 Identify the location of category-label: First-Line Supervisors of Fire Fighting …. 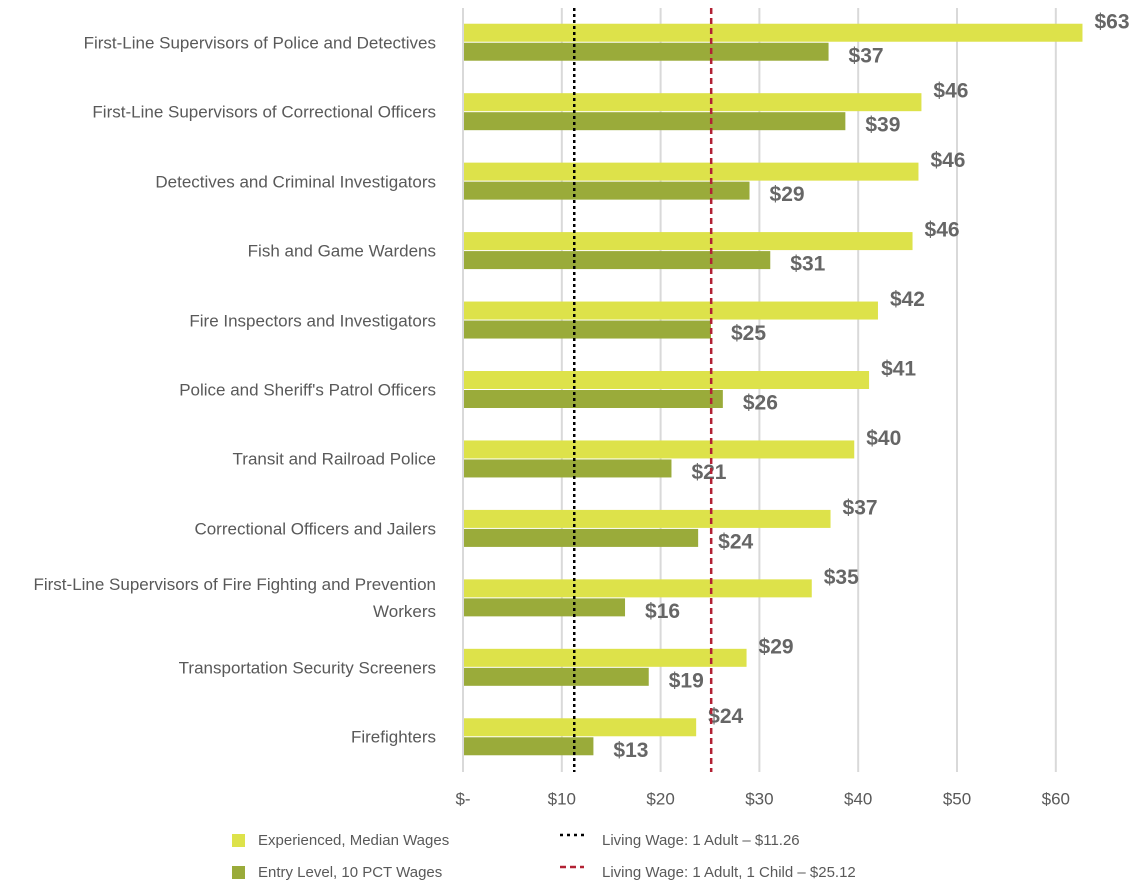
(234, 598).